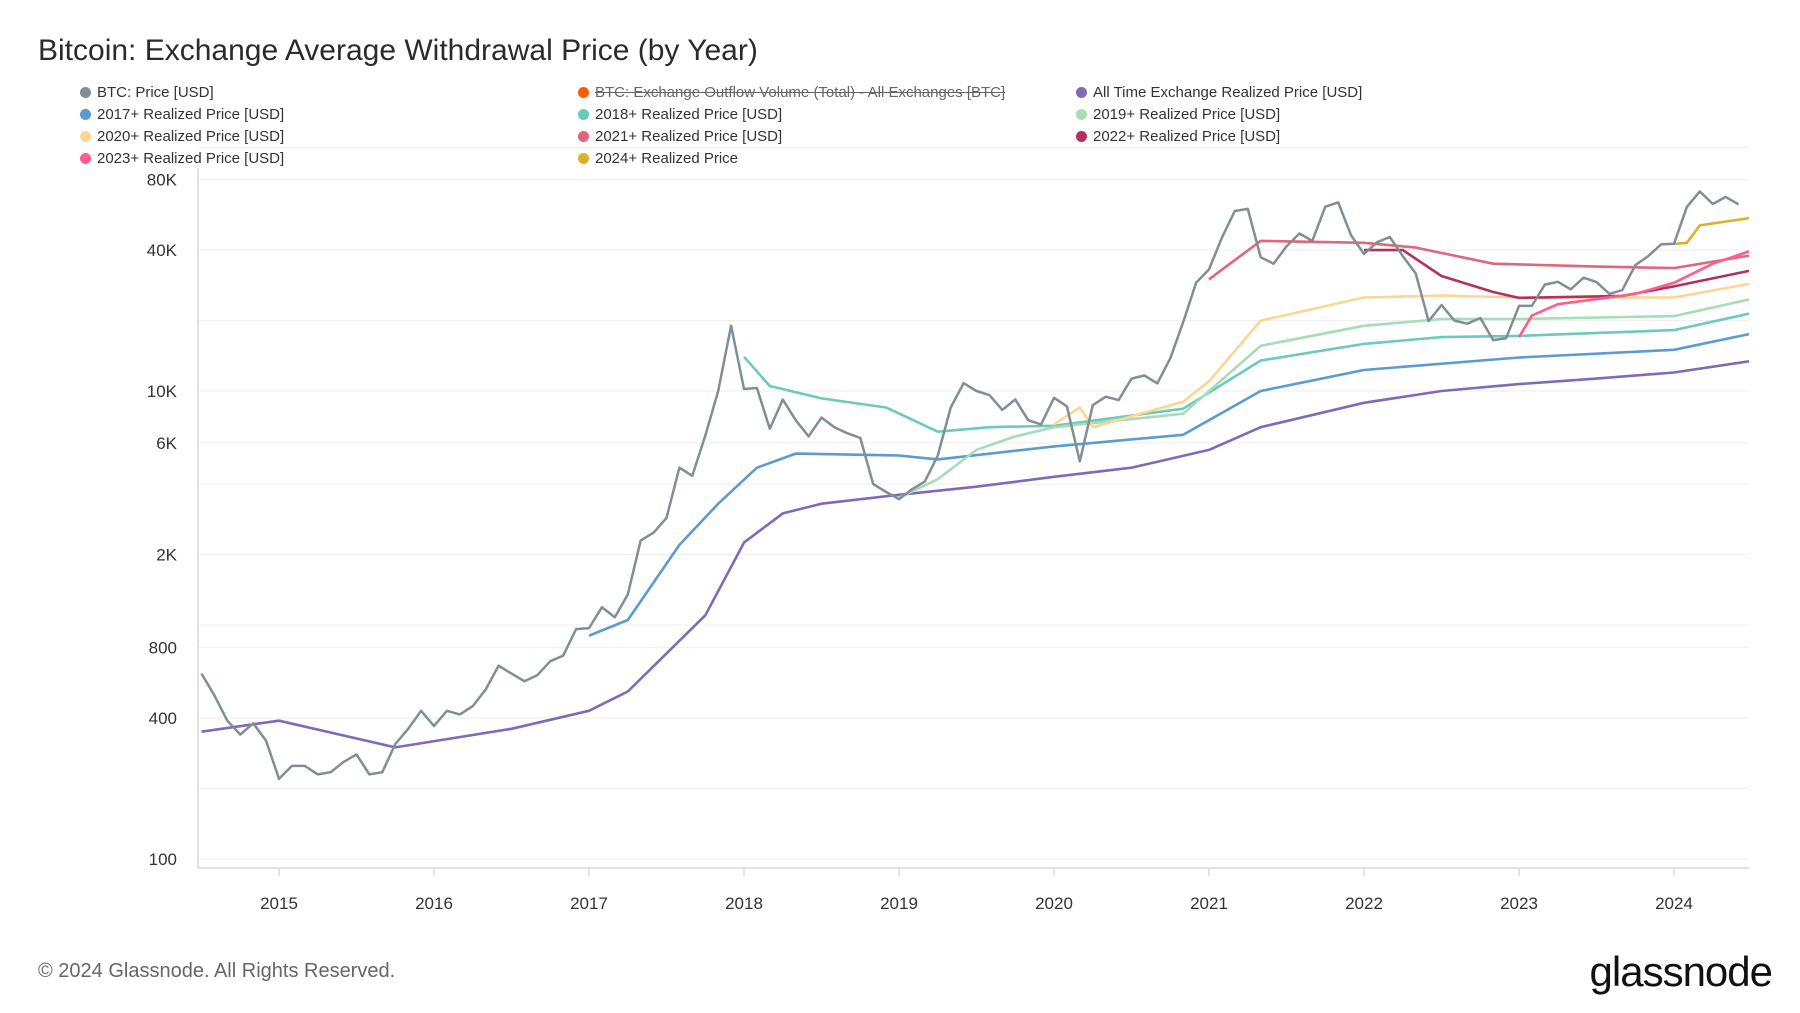 The image size is (1800, 1013). I want to click on legend-item-all-time: All Time Exchange Realized Price [USD], so click(1219, 92).